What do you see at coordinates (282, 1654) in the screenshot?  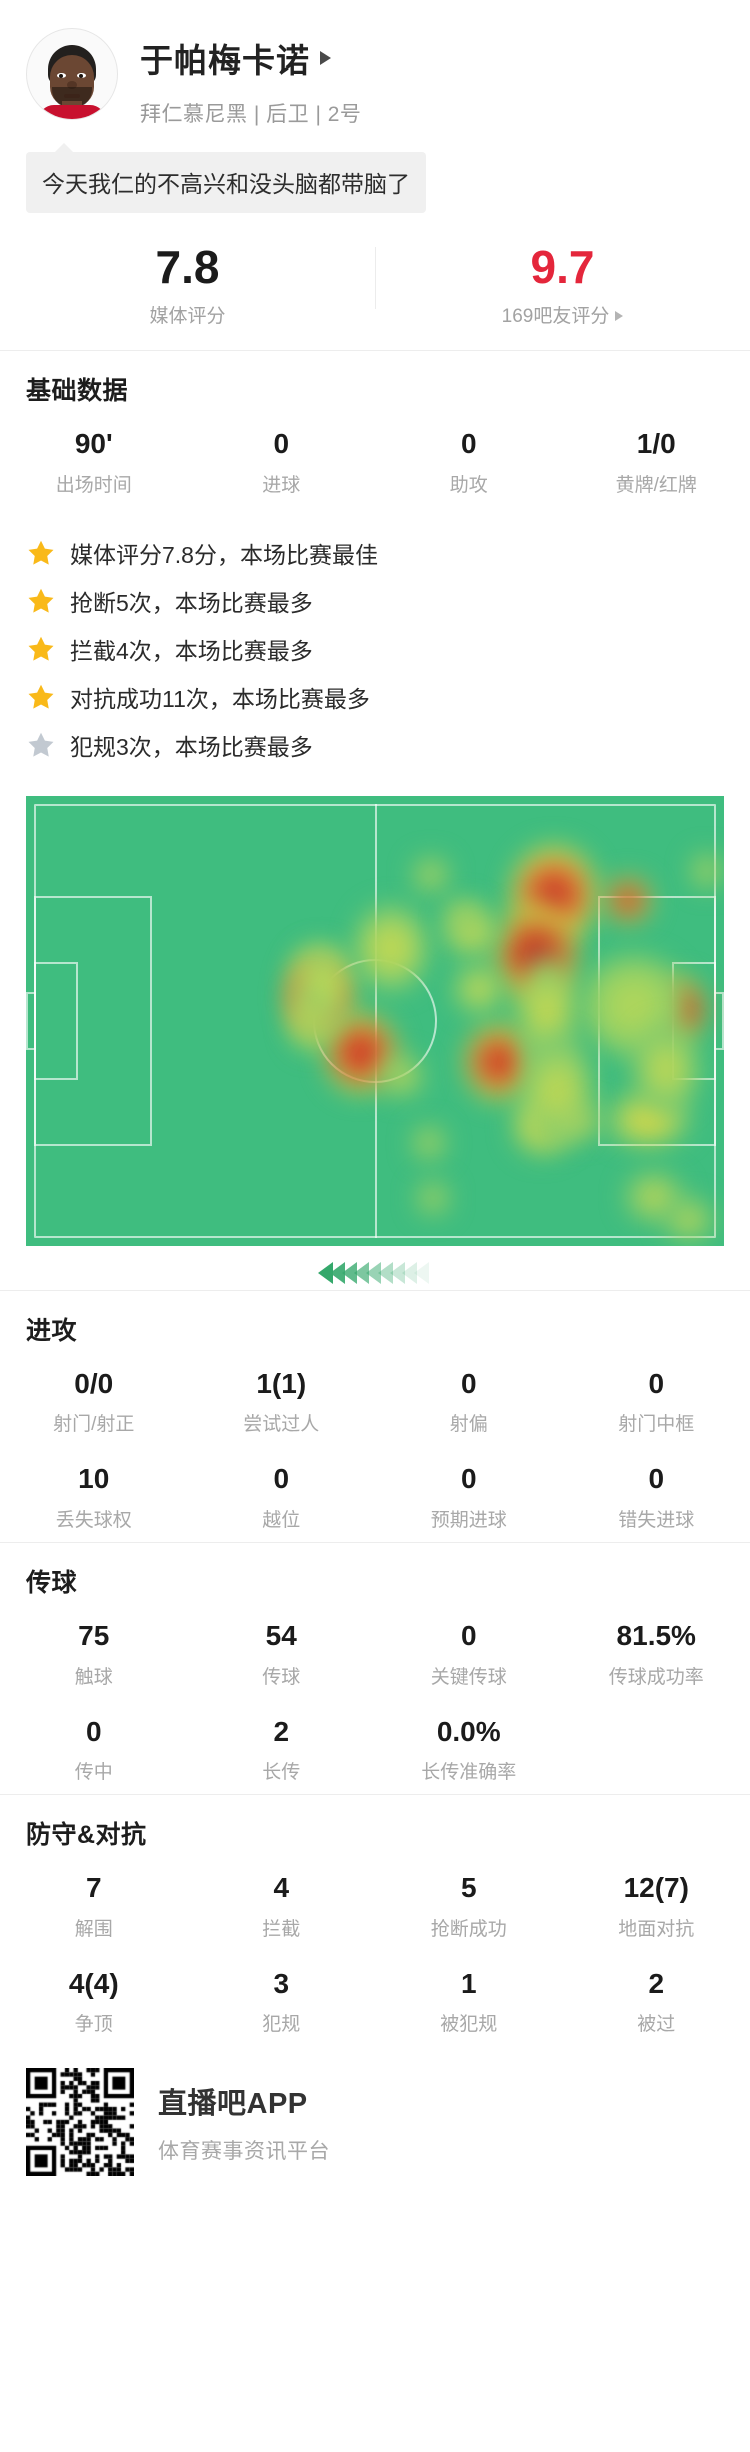 I see `stat-item: 54 传球` at bounding box center [282, 1654].